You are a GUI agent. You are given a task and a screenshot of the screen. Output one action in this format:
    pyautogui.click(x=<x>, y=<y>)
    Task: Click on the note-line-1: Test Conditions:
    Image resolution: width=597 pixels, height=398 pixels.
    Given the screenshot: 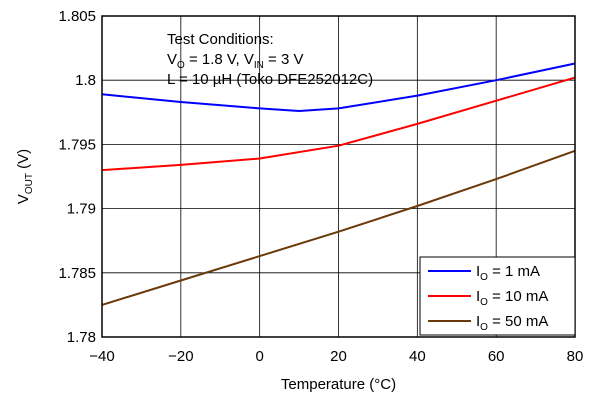 What is the action you would take?
    pyautogui.click(x=220, y=39)
    